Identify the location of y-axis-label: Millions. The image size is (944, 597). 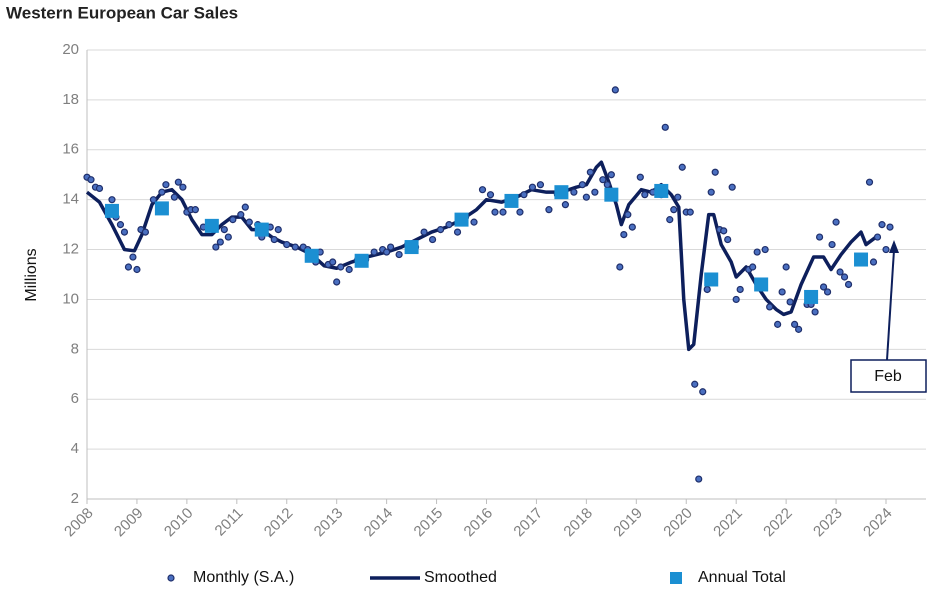
(31, 274).